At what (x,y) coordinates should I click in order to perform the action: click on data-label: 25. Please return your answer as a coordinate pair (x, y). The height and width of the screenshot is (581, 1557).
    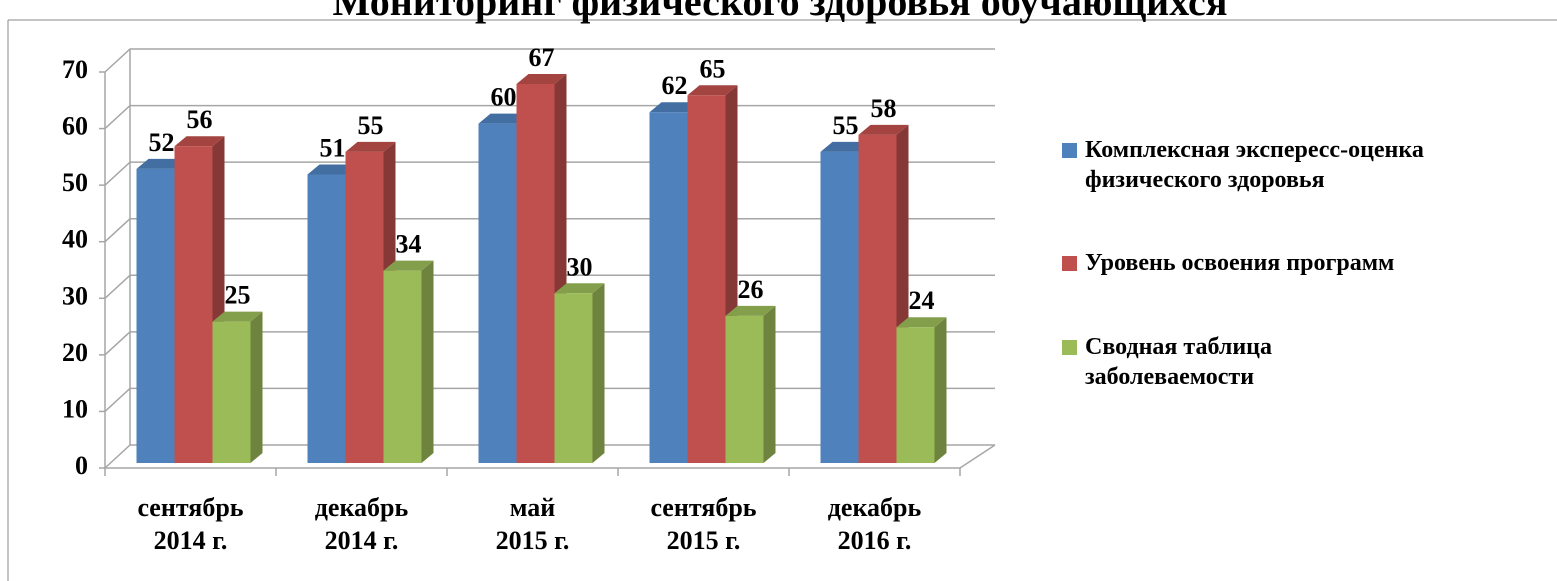
    Looking at the image, I should click on (238, 295).